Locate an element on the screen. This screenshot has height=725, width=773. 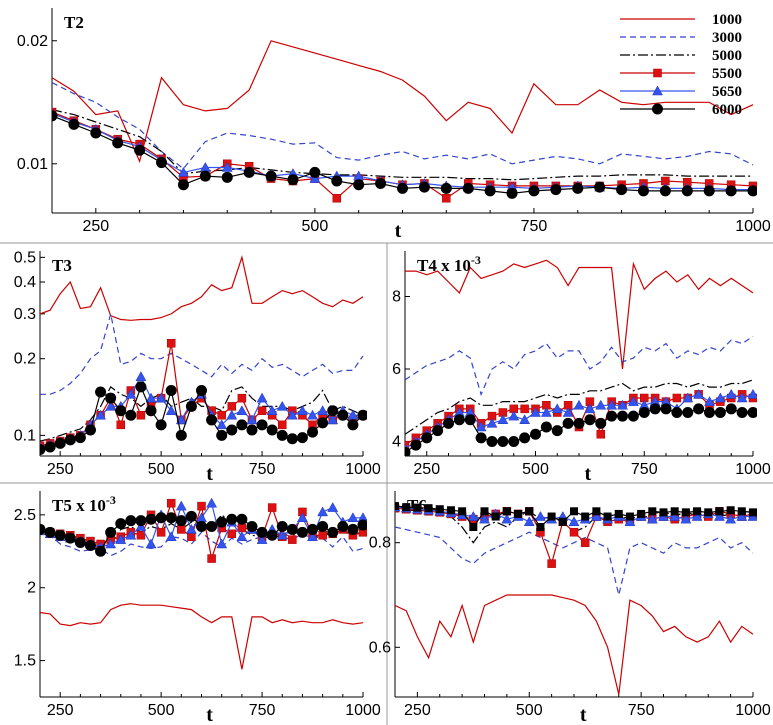
y-tick-label: 0.6 is located at coordinates (380, 647).